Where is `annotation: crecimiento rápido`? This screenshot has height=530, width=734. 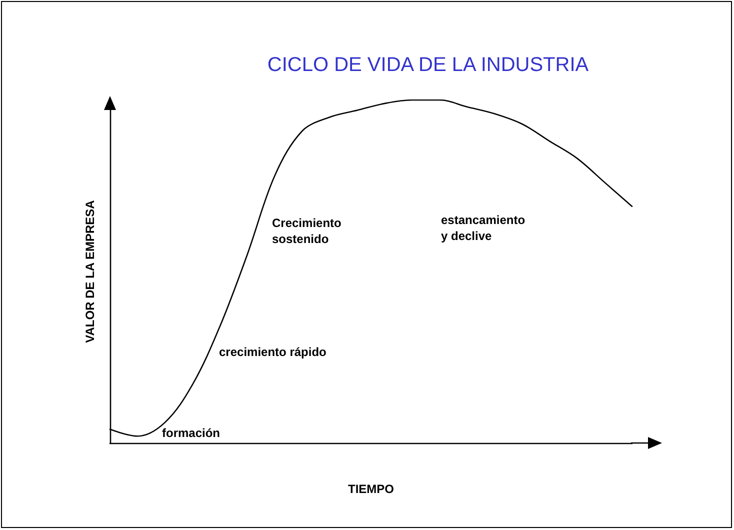 annotation: crecimiento rápido is located at coordinates (272, 352).